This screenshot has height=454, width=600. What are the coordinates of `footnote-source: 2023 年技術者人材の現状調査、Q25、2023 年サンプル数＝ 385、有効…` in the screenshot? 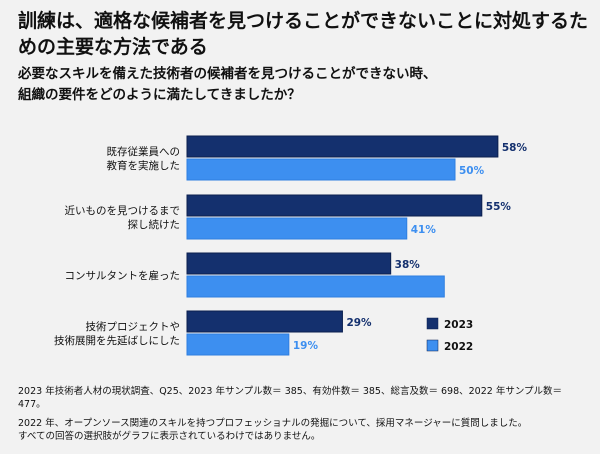 It's located at (290, 398).